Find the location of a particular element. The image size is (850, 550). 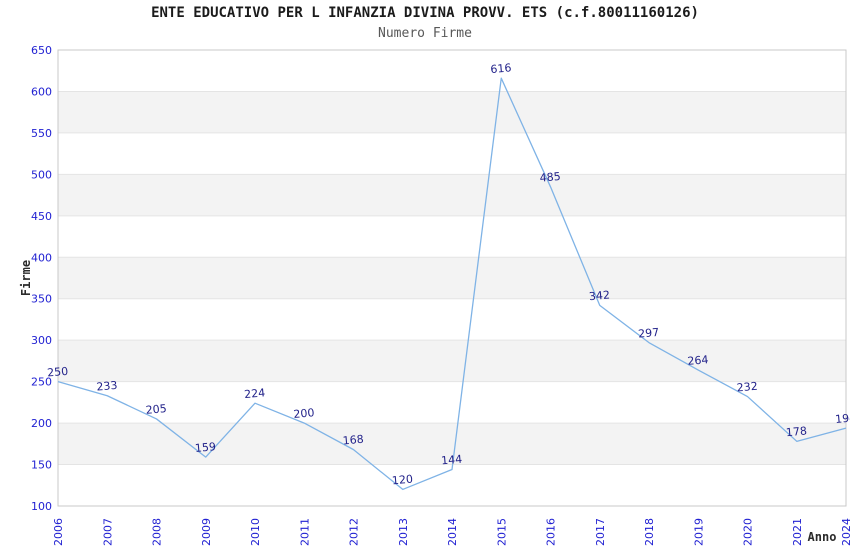

point-label: 297 is located at coordinates (649, 333).